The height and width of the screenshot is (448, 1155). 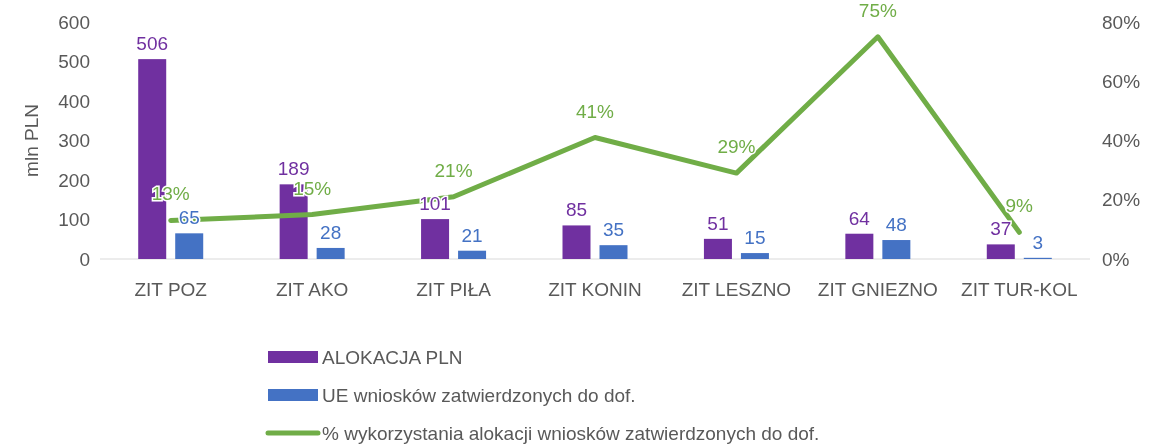 I want to click on x-tick-label: ZIT GNIEZNO, so click(x=877, y=289).